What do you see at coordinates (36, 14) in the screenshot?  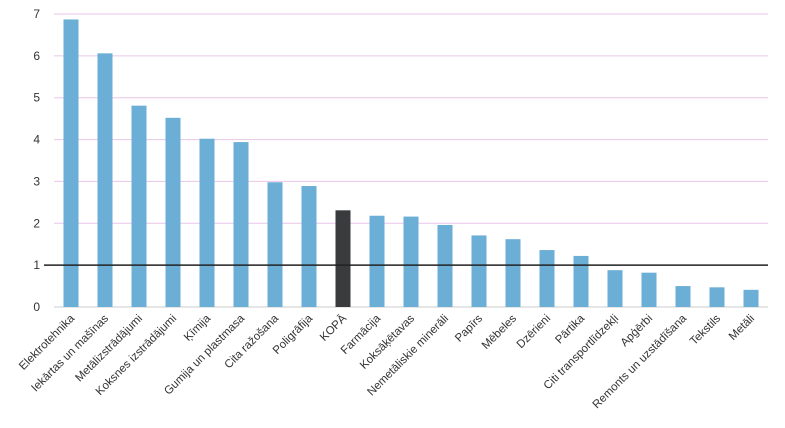 I see `y-tick-label-7: 7` at bounding box center [36, 14].